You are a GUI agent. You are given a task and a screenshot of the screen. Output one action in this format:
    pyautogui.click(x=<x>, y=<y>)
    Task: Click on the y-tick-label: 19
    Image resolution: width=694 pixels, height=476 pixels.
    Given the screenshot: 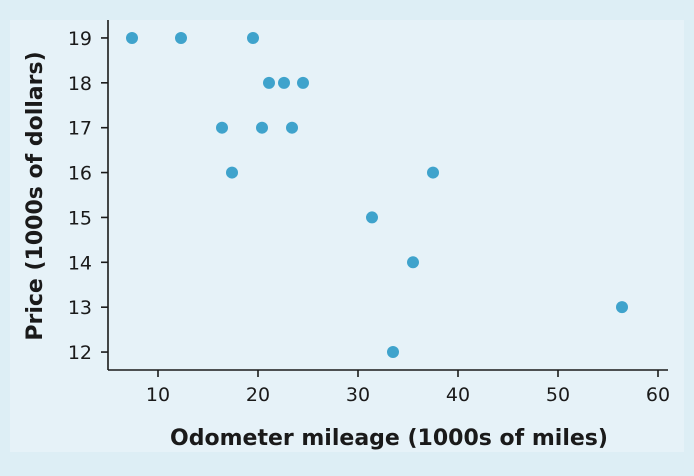 What is the action you would take?
    pyautogui.click(x=80, y=39)
    